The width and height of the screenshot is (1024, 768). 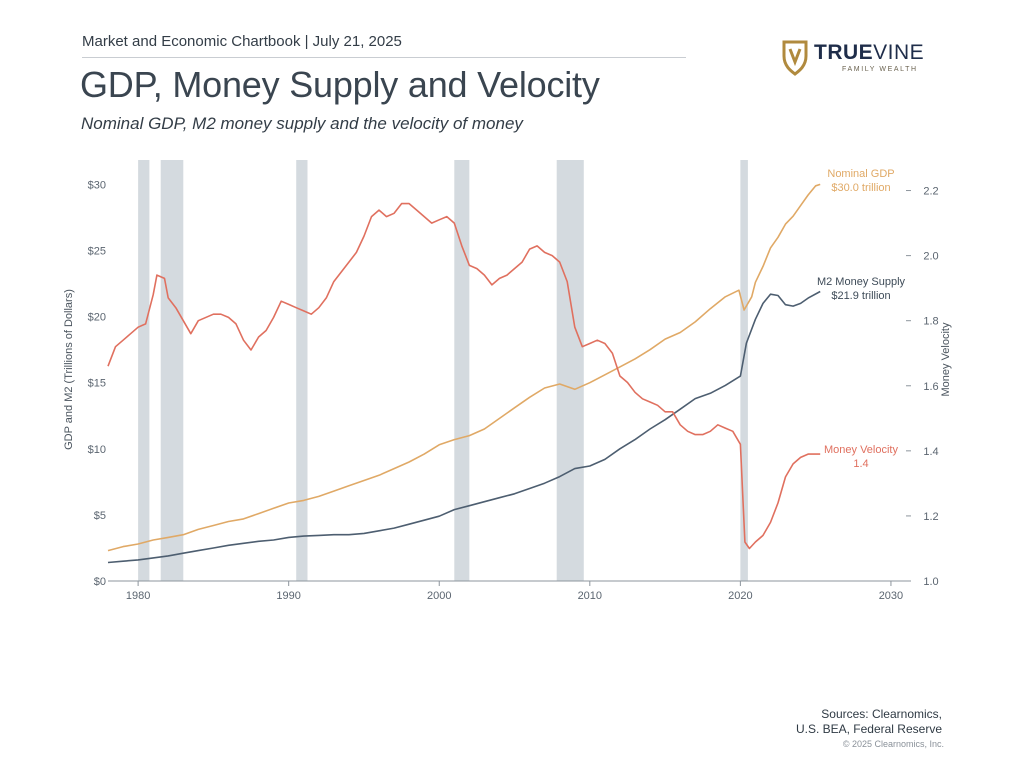 I want to click on money-velocity-label: Money Velocity, so click(x=861, y=450).